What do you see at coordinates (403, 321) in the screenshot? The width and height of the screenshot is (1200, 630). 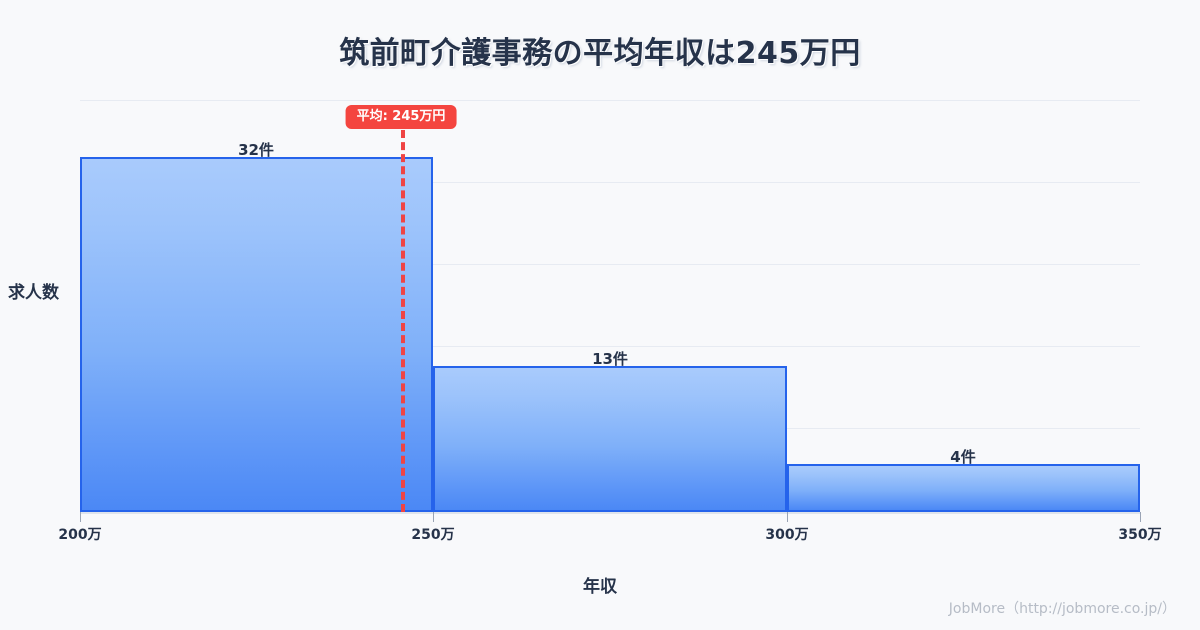 I see `average-line` at bounding box center [403, 321].